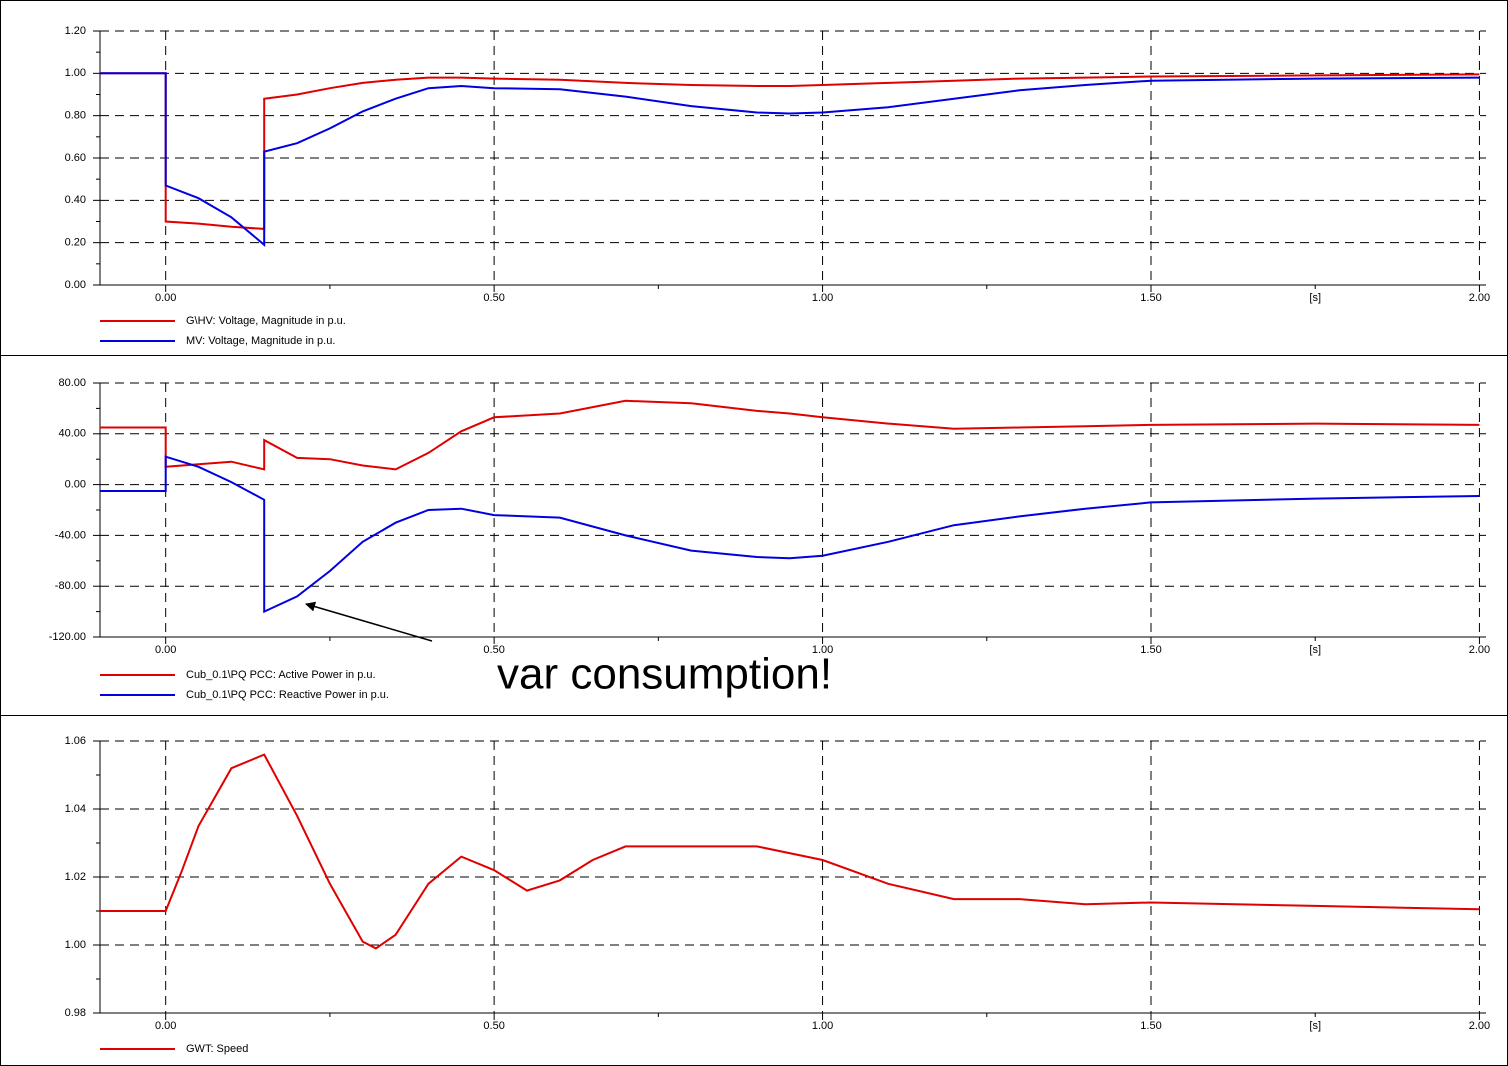  What do you see at coordinates (75, 200) in the screenshot?
I see `y-tick-label: 0.40` at bounding box center [75, 200].